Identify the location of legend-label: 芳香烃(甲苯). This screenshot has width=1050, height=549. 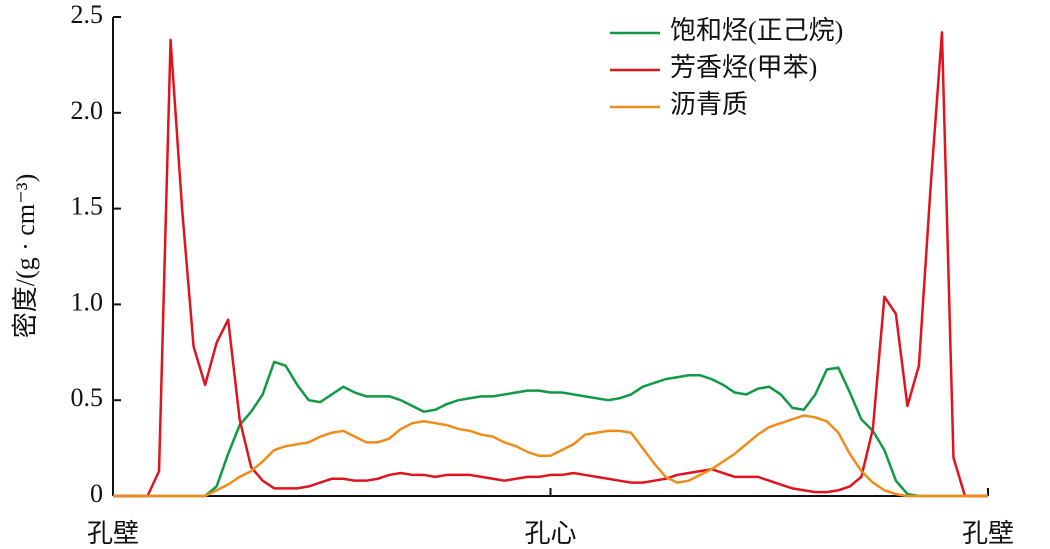
(743, 67).